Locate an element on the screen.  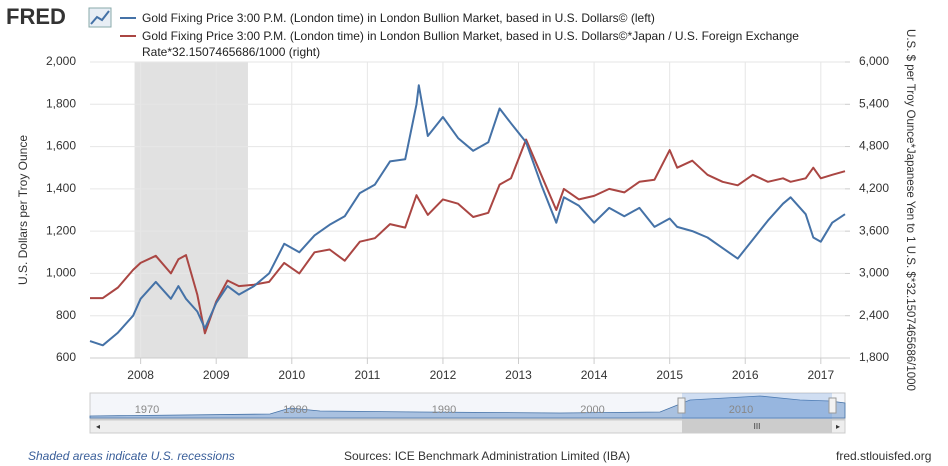
y-tick-label: 1,600 is located at coordinates (61, 146).